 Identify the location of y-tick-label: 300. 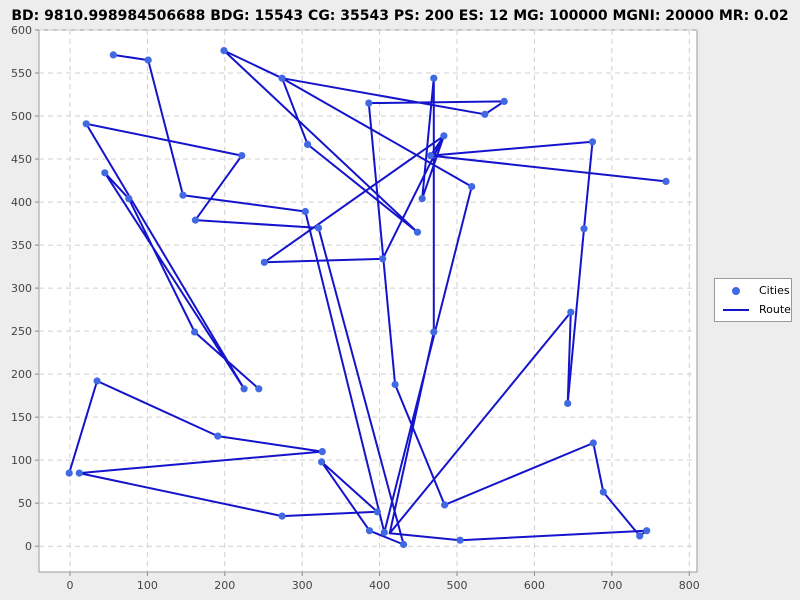
(21, 288).